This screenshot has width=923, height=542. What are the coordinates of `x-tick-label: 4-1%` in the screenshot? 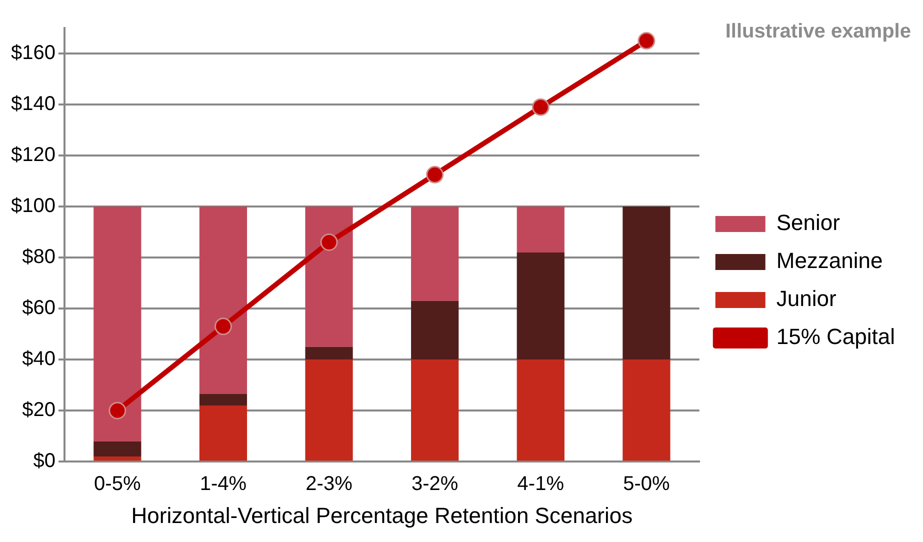 It's located at (540, 484).